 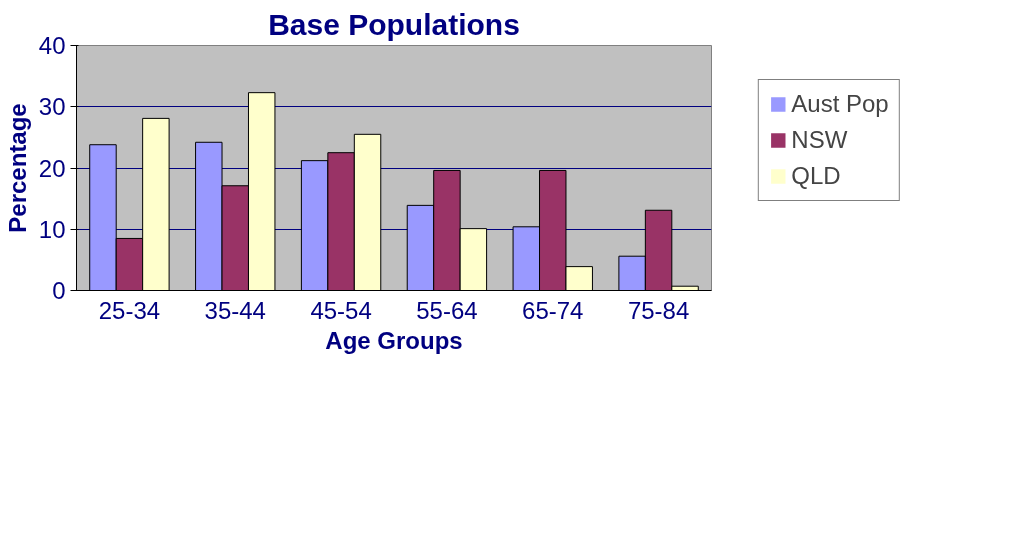 What do you see at coordinates (553, 310) in the screenshot?
I see `x-tick-label: 65-74` at bounding box center [553, 310].